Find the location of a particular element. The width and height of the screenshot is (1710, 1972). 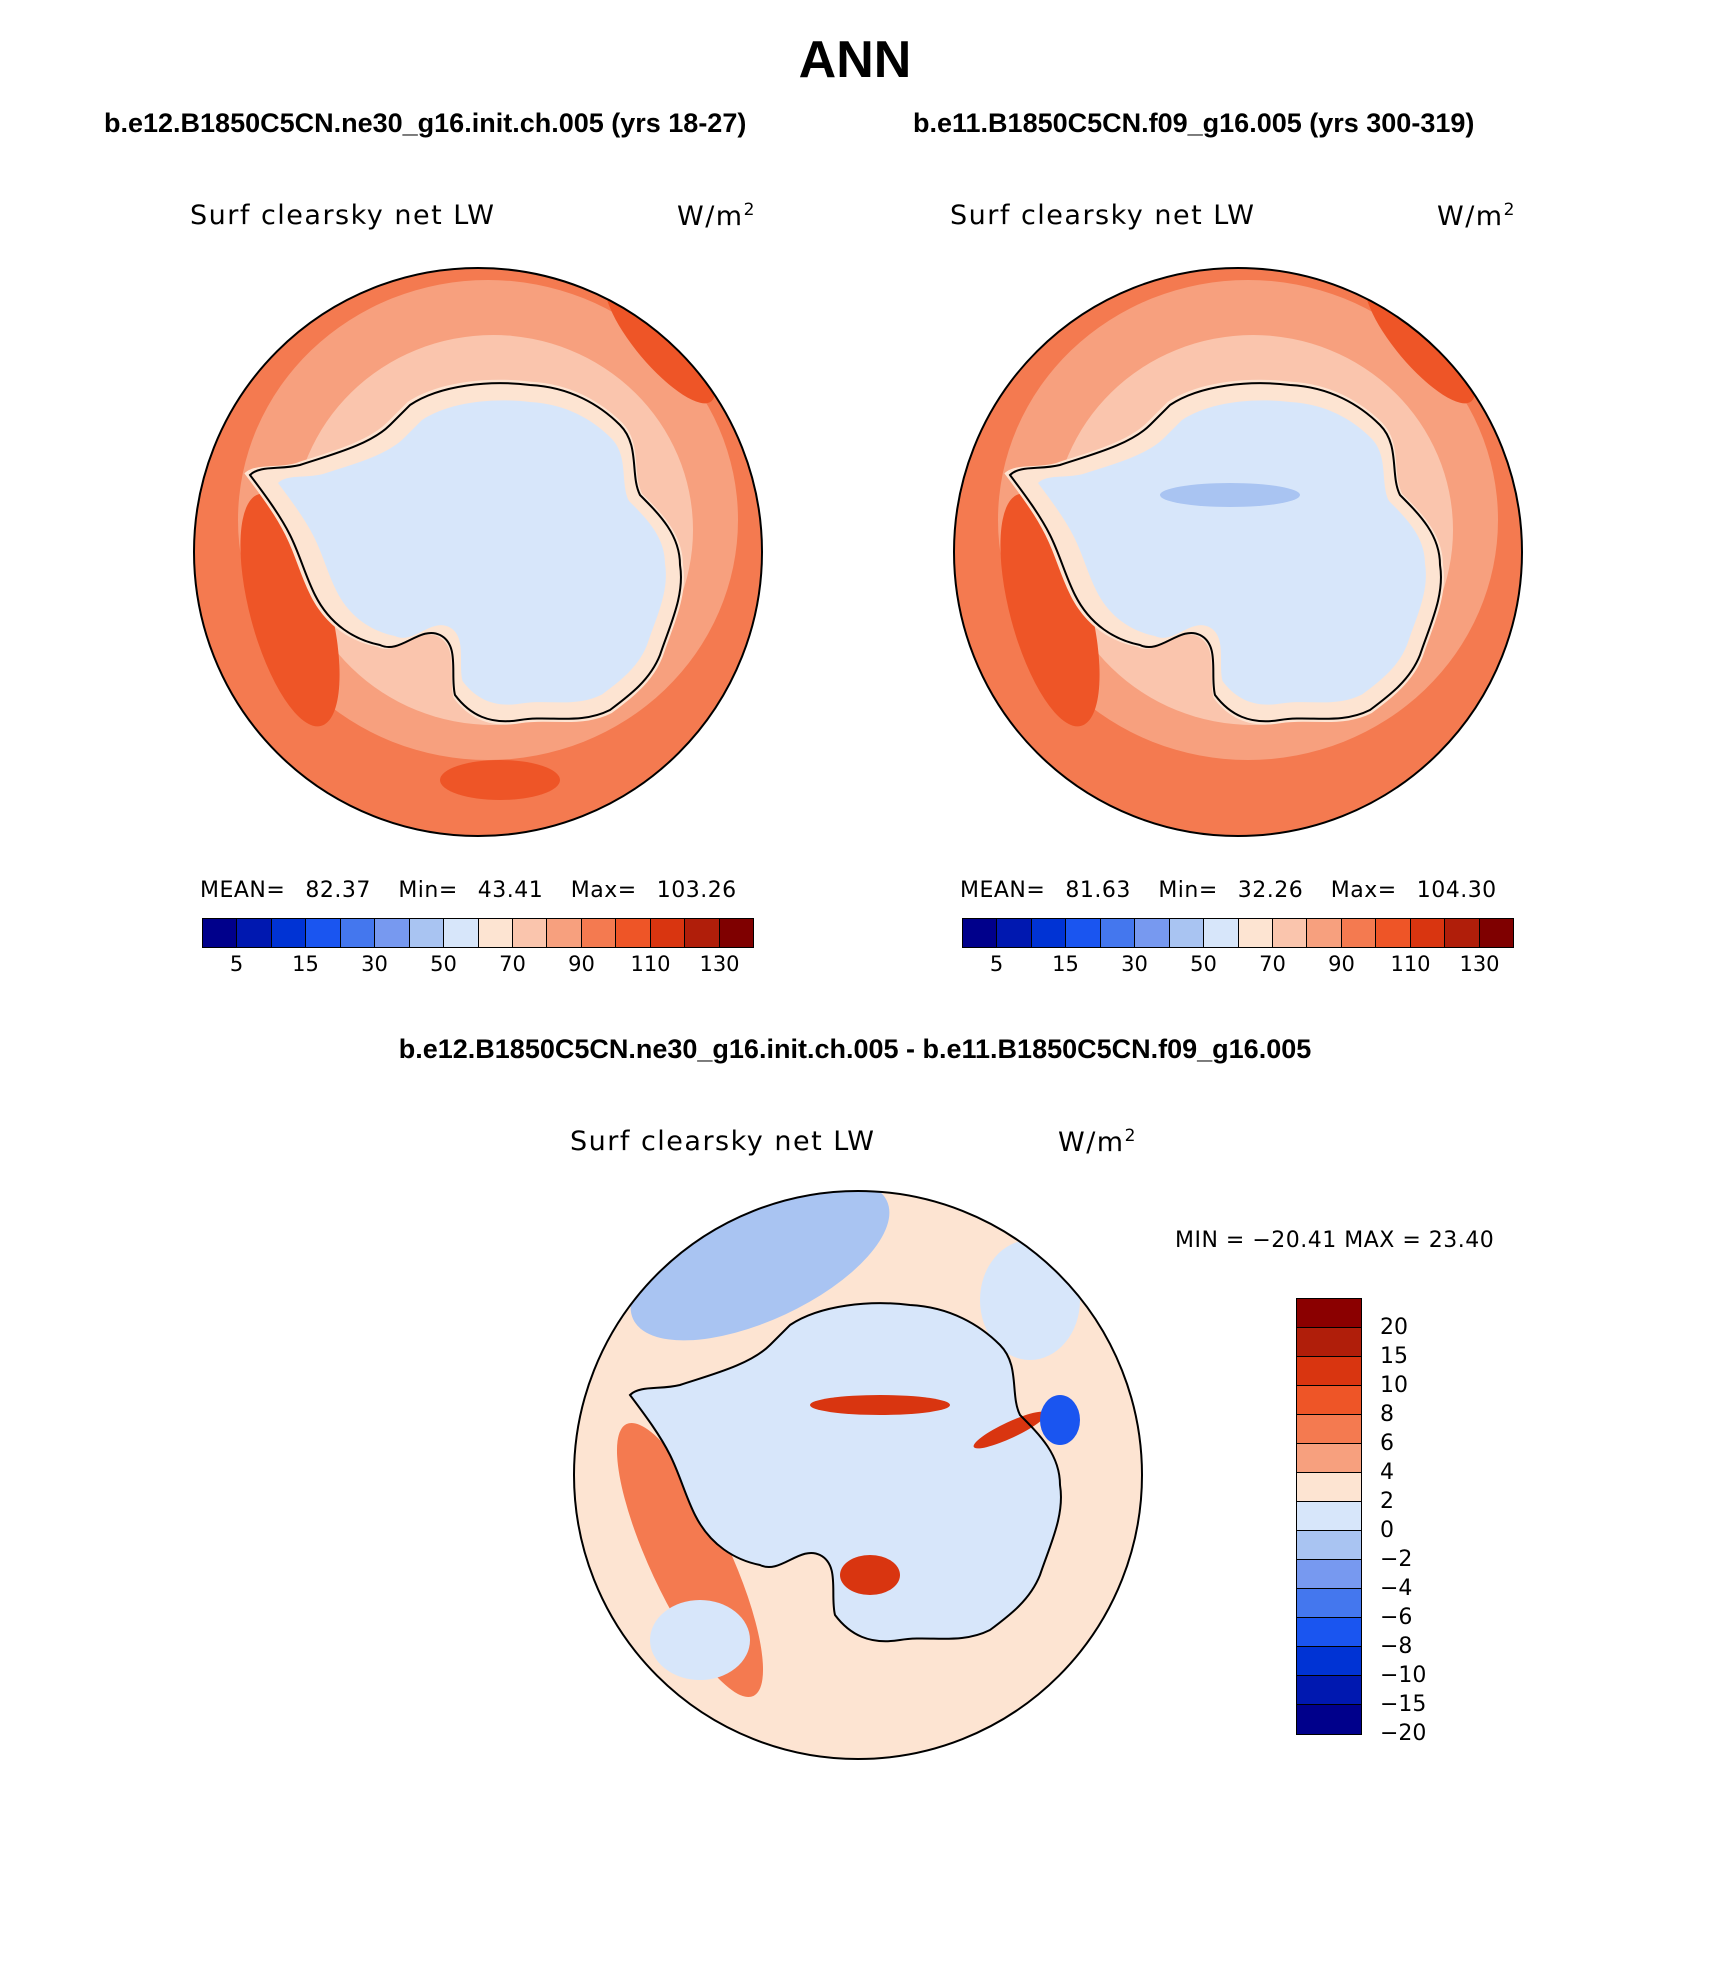

diff-colorbar-tick-label: −4 is located at coordinates (1396, 1588).